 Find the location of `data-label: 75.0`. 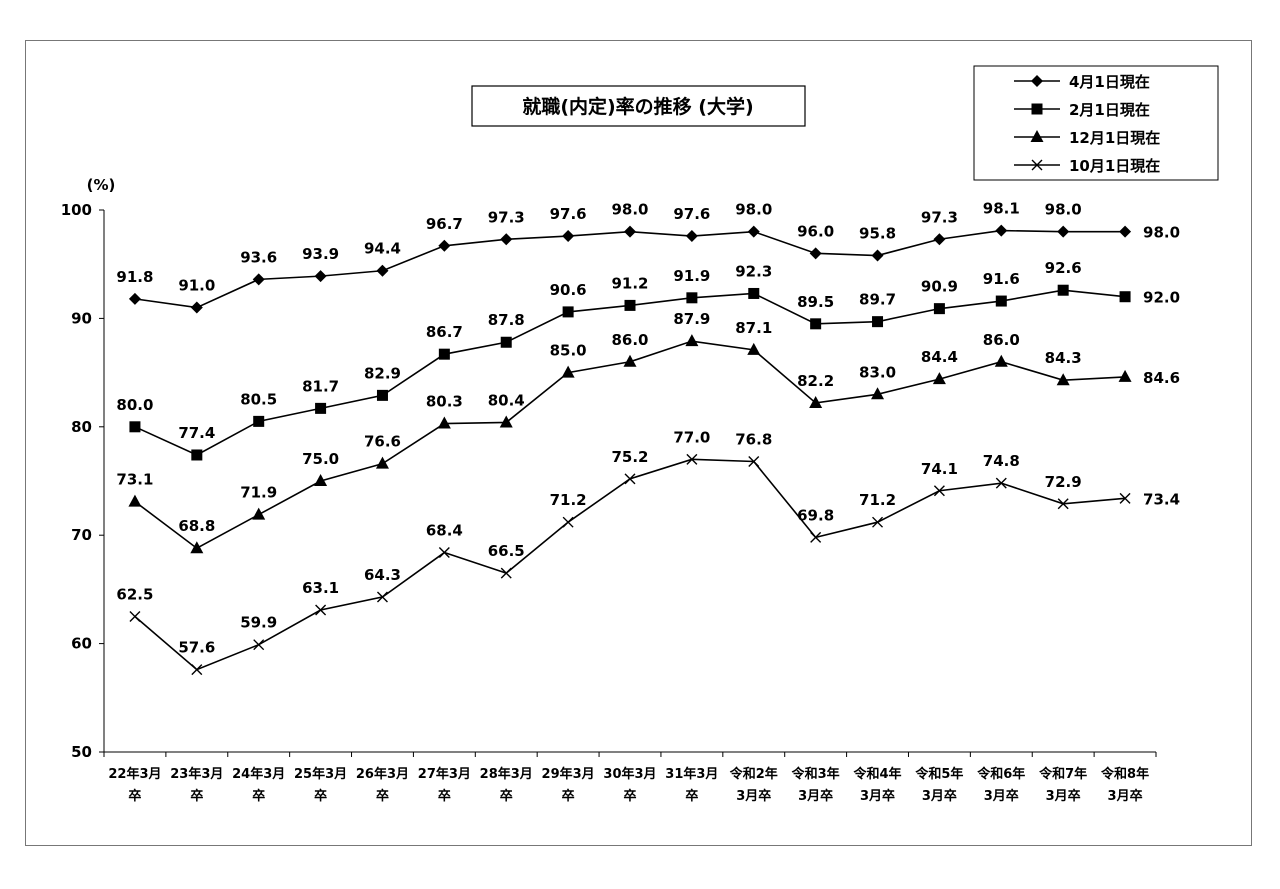

data-label: 75.0 is located at coordinates (320, 459).